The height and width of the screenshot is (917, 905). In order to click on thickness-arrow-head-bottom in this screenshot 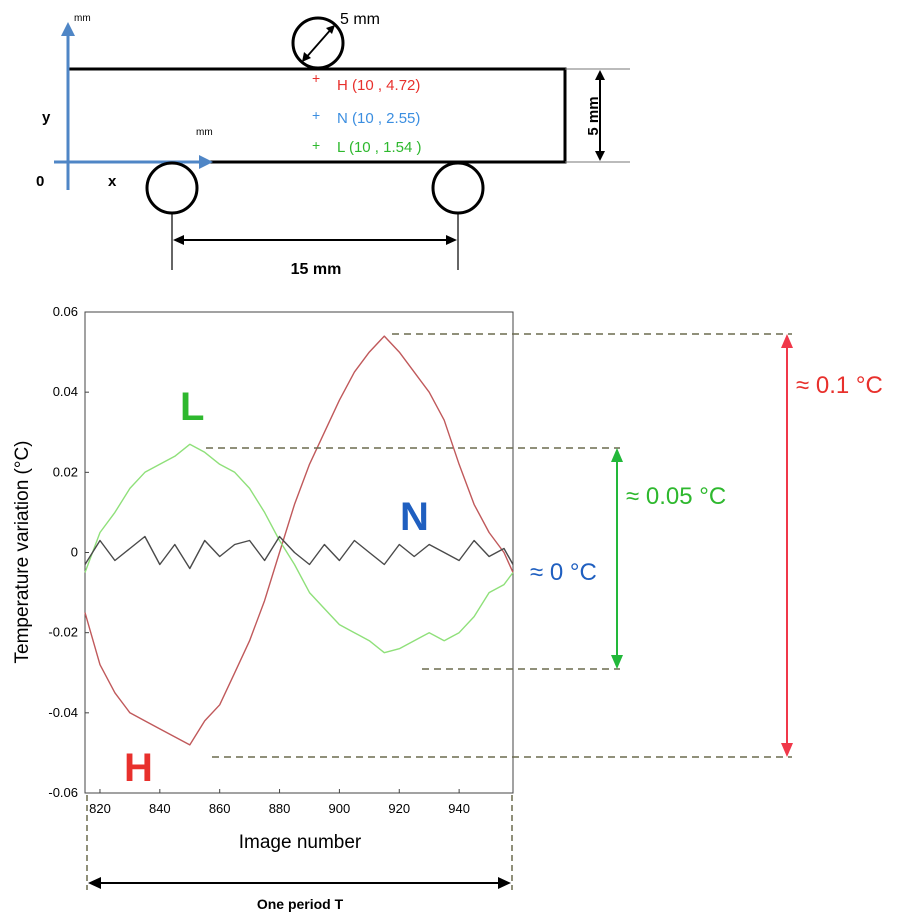, I will do `click(600, 156)`.